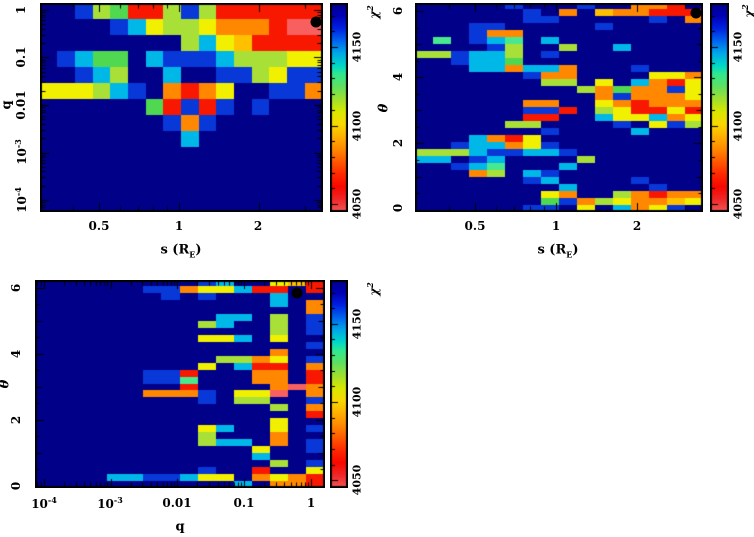 The width and height of the screenshot is (754, 537). What do you see at coordinates (339, 384) in the screenshot?
I see `colorbar-panel-c` at bounding box center [339, 384].